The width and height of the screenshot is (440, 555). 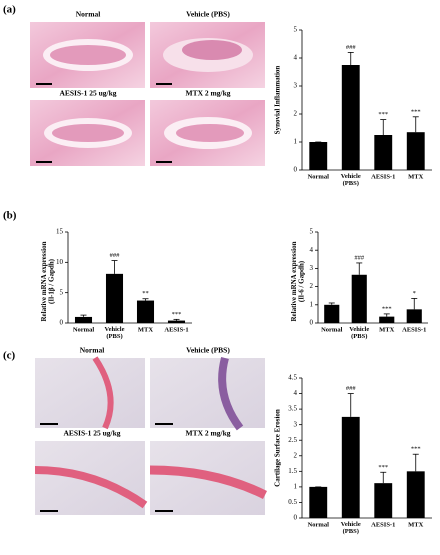 What do you see at coordinates (414, 293) in the screenshot?
I see `significance-label: *` at bounding box center [414, 293].